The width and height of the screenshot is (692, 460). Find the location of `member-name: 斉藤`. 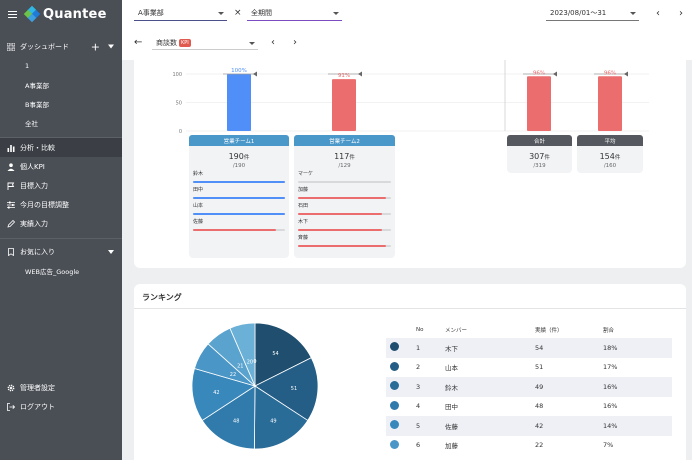

member-name: 斉藤 is located at coordinates (303, 238).